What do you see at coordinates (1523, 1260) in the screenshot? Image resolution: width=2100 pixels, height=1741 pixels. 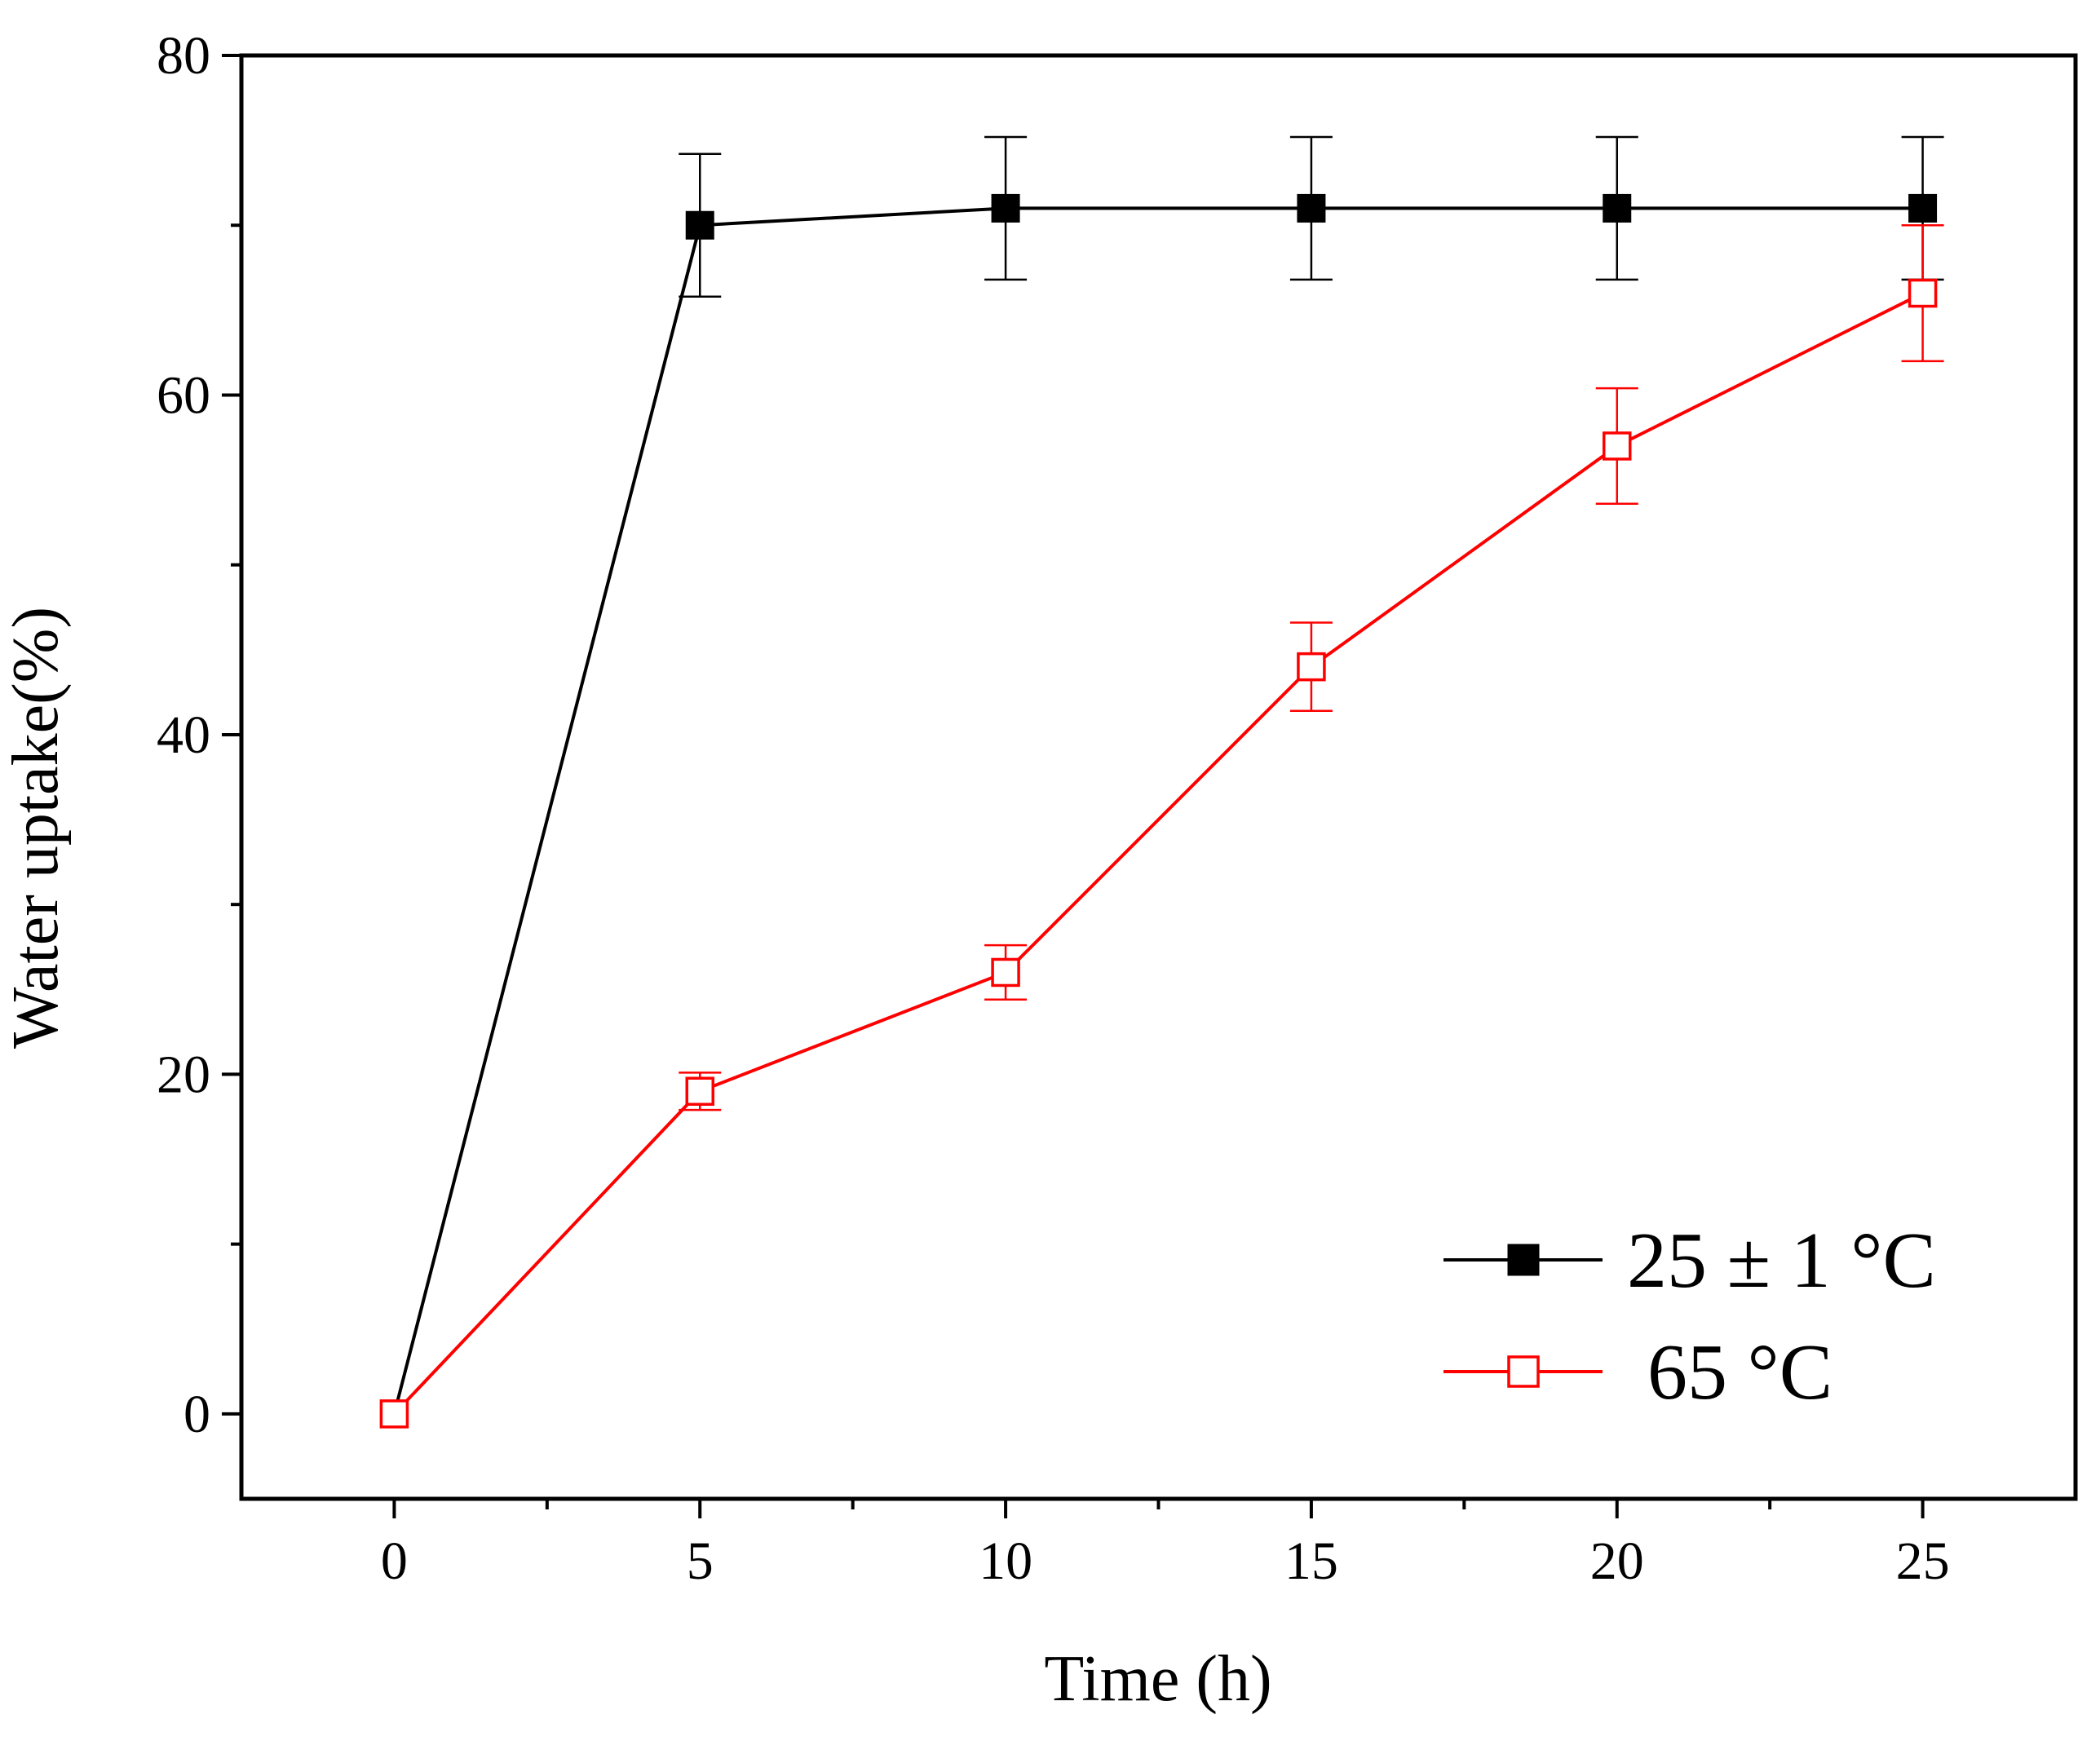 I see `legend-marker-25c` at bounding box center [1523, 1260].